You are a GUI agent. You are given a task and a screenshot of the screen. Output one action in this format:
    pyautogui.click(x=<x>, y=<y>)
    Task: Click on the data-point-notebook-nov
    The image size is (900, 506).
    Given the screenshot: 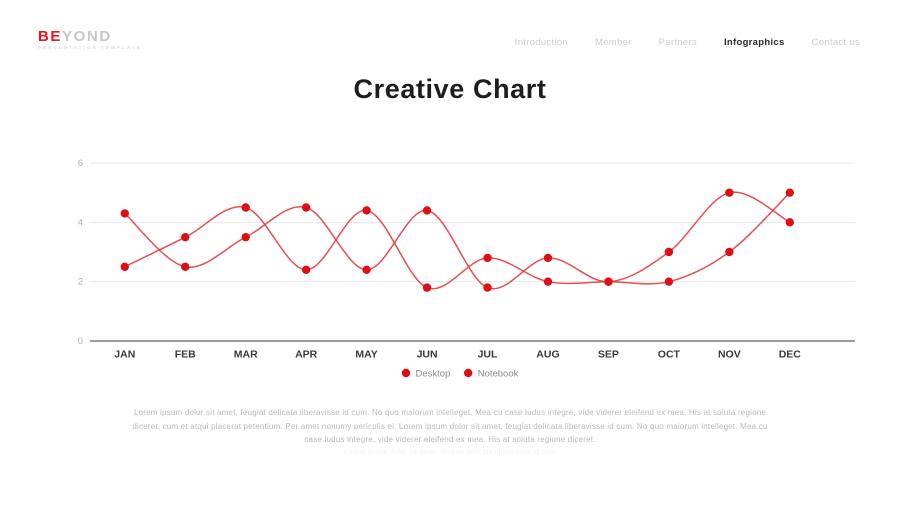 What is the action you would take?
    pyautogui.click(x=729, y=252)
    